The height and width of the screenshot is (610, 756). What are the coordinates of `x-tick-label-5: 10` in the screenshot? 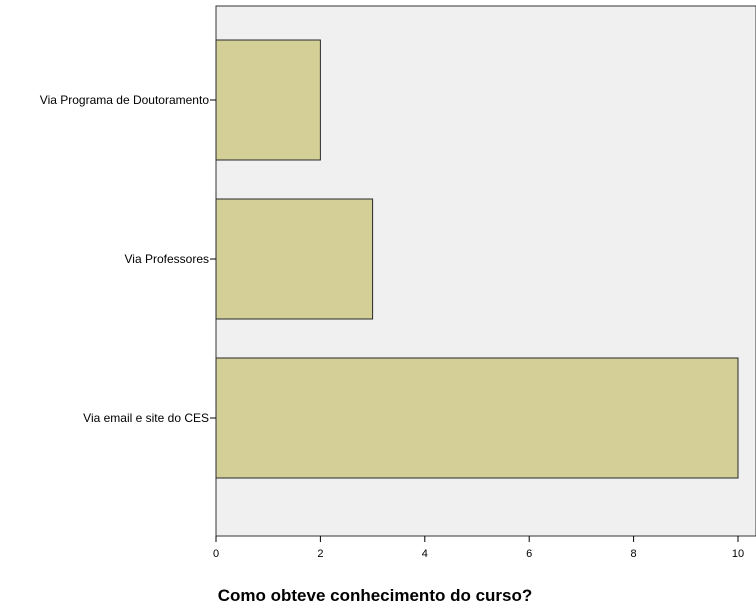 It's located at (738, 554).